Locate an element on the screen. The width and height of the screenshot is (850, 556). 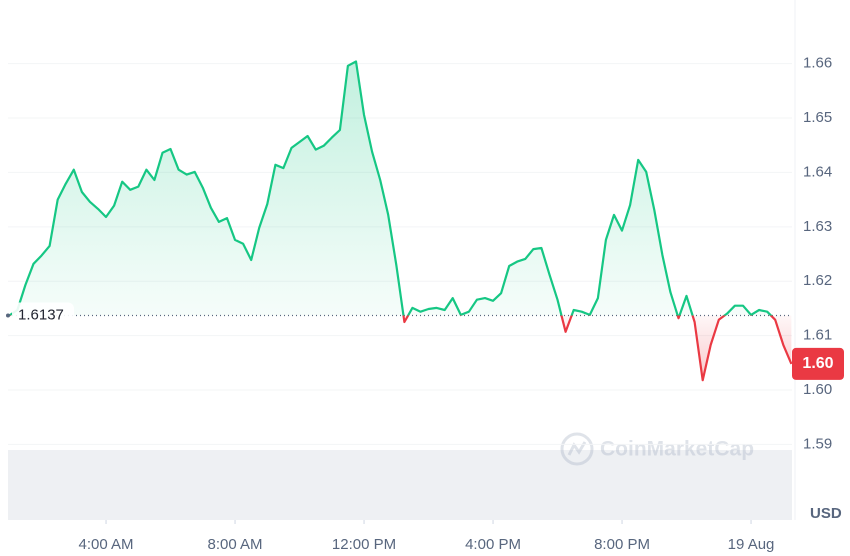
x-tick-label: 12:00 PM is located at coordinates (364, 544).